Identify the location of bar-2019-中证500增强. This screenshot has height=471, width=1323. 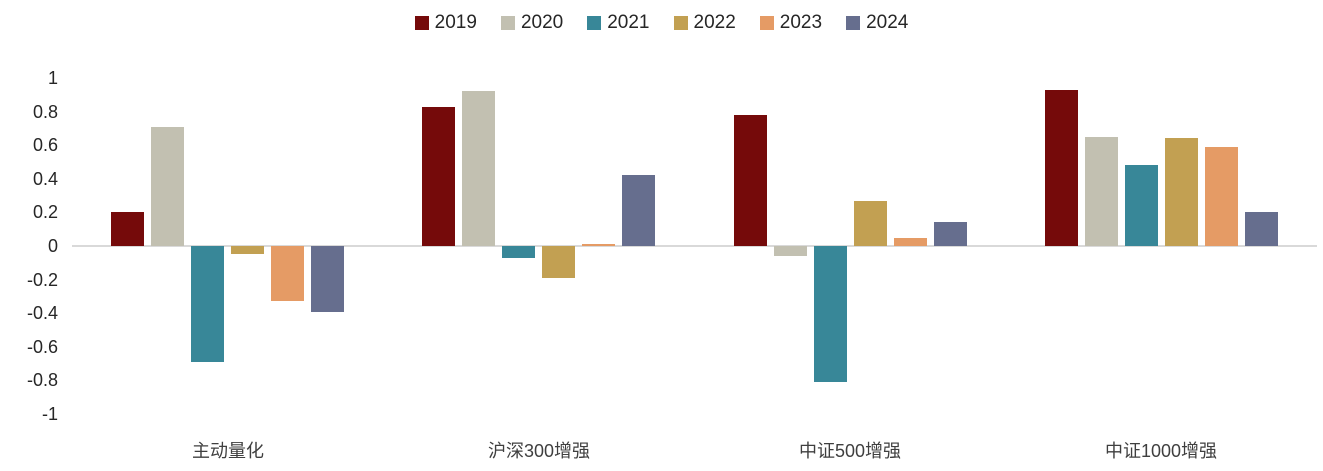
(750, 180).